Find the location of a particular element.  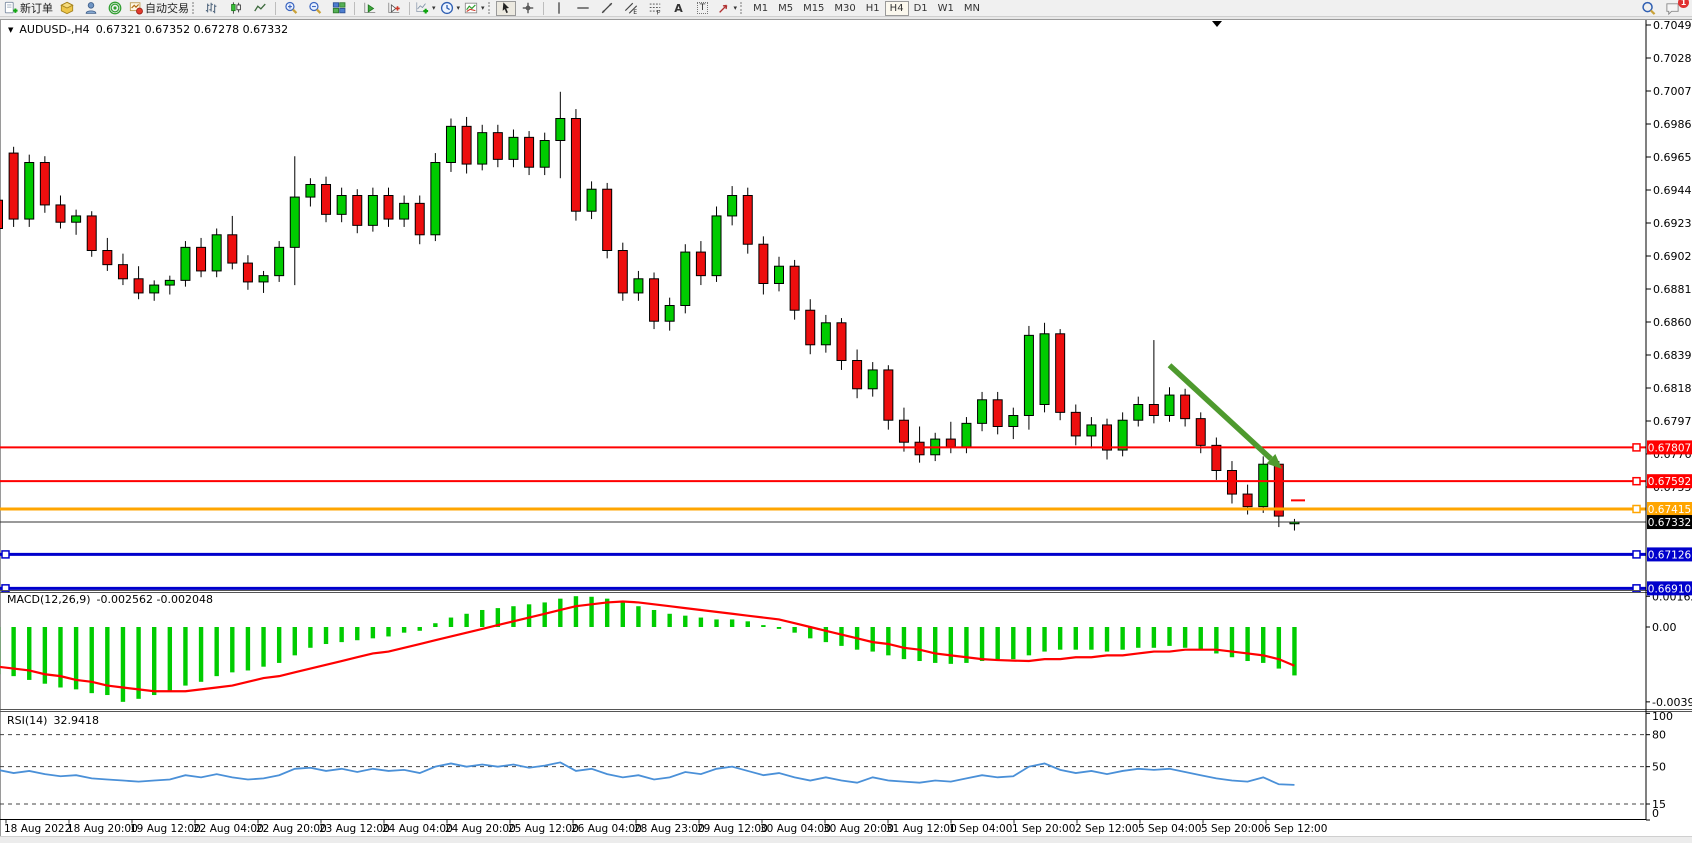

price-axis-label: 0.68395 is located at coordinates (1672, 355).